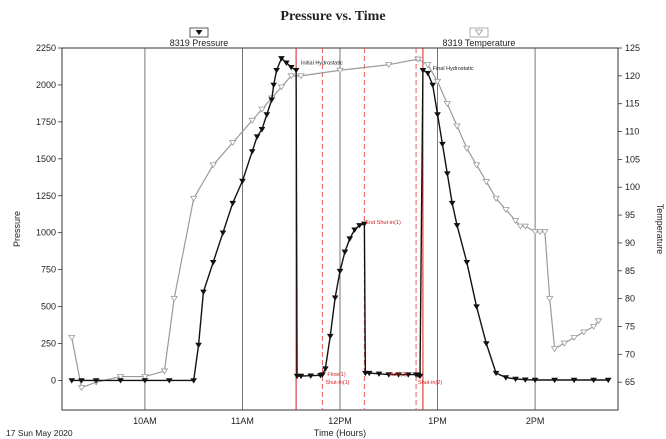  I want to click on legend-label-pressure: 8319 Pressure, so click(199, 43).